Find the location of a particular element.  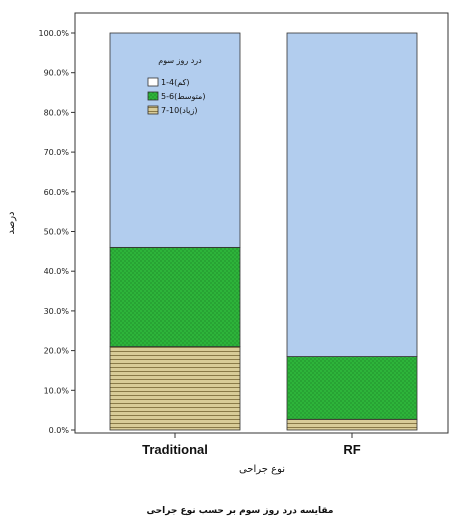

legend-label-low: 1-4(کم) is located at coordinates (175, 82).